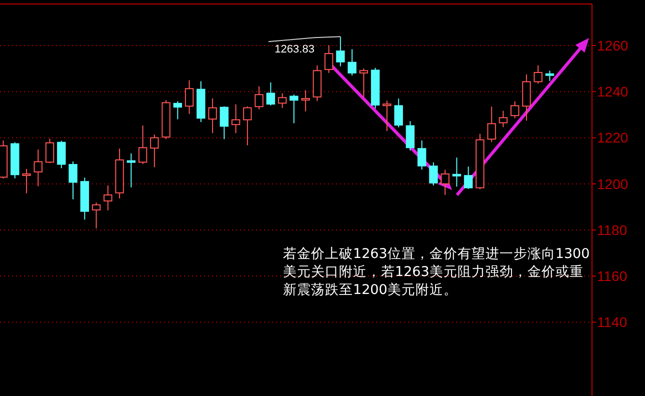 The width and height of the screenshot is (645, 396). Describe the element at coordinates (436, 272) in the screenshot. I see `annotation: 若金价上破1263位置，金价有望进一步涨向1300美元关口附近，若1263美元阻力强劲，金价或重新震荡跌至1200美元附近。` at that location.